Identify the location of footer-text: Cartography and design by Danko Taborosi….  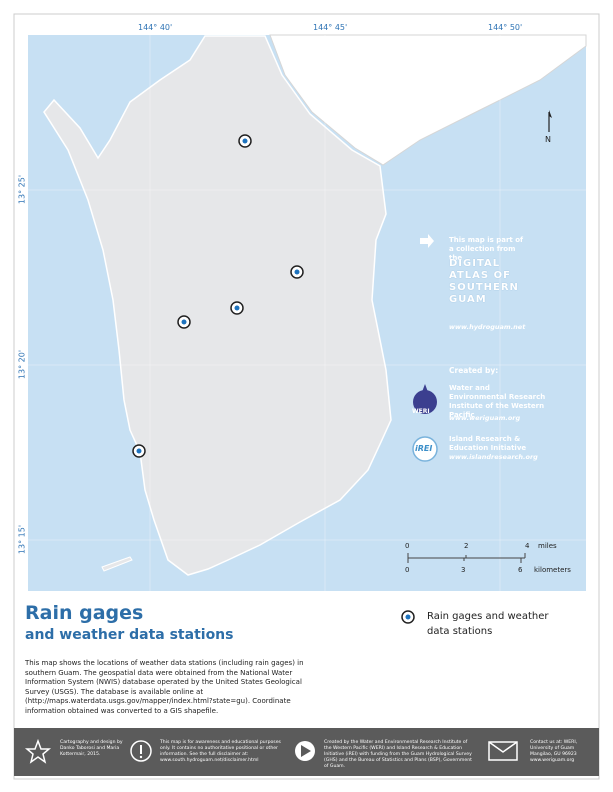
(91, 748).